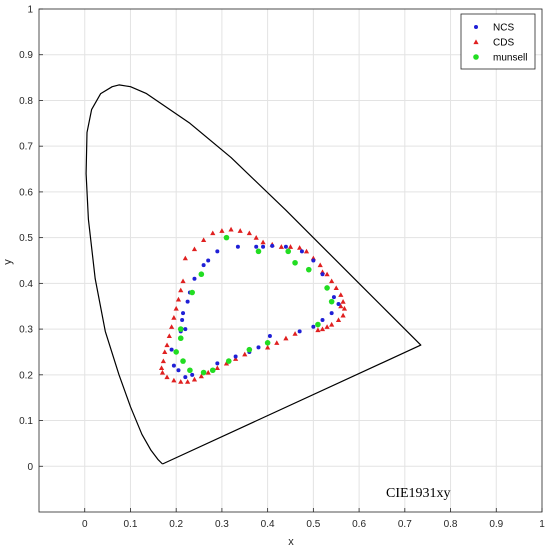 Image resolution: width=550 pixels, height=549 pixels. Describe the element at coordinates (253, 305) in the screenshot. I see `data-points` at that location.